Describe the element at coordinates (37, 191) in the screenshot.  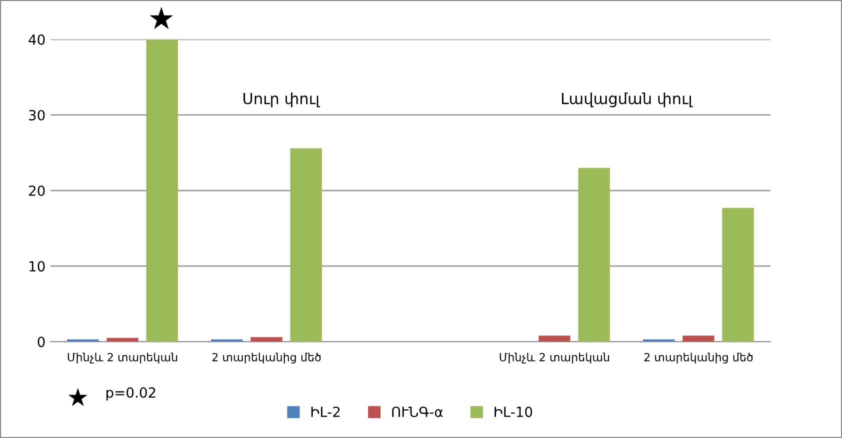
I see `y-tick-label: 20` at that location.